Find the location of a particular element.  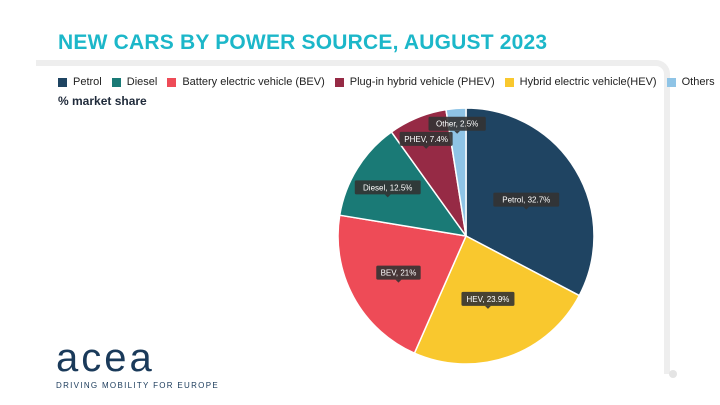

acea-logo: acea DRIVING MOBILITY FOR EUROPE is located at coordinates (137, 364).